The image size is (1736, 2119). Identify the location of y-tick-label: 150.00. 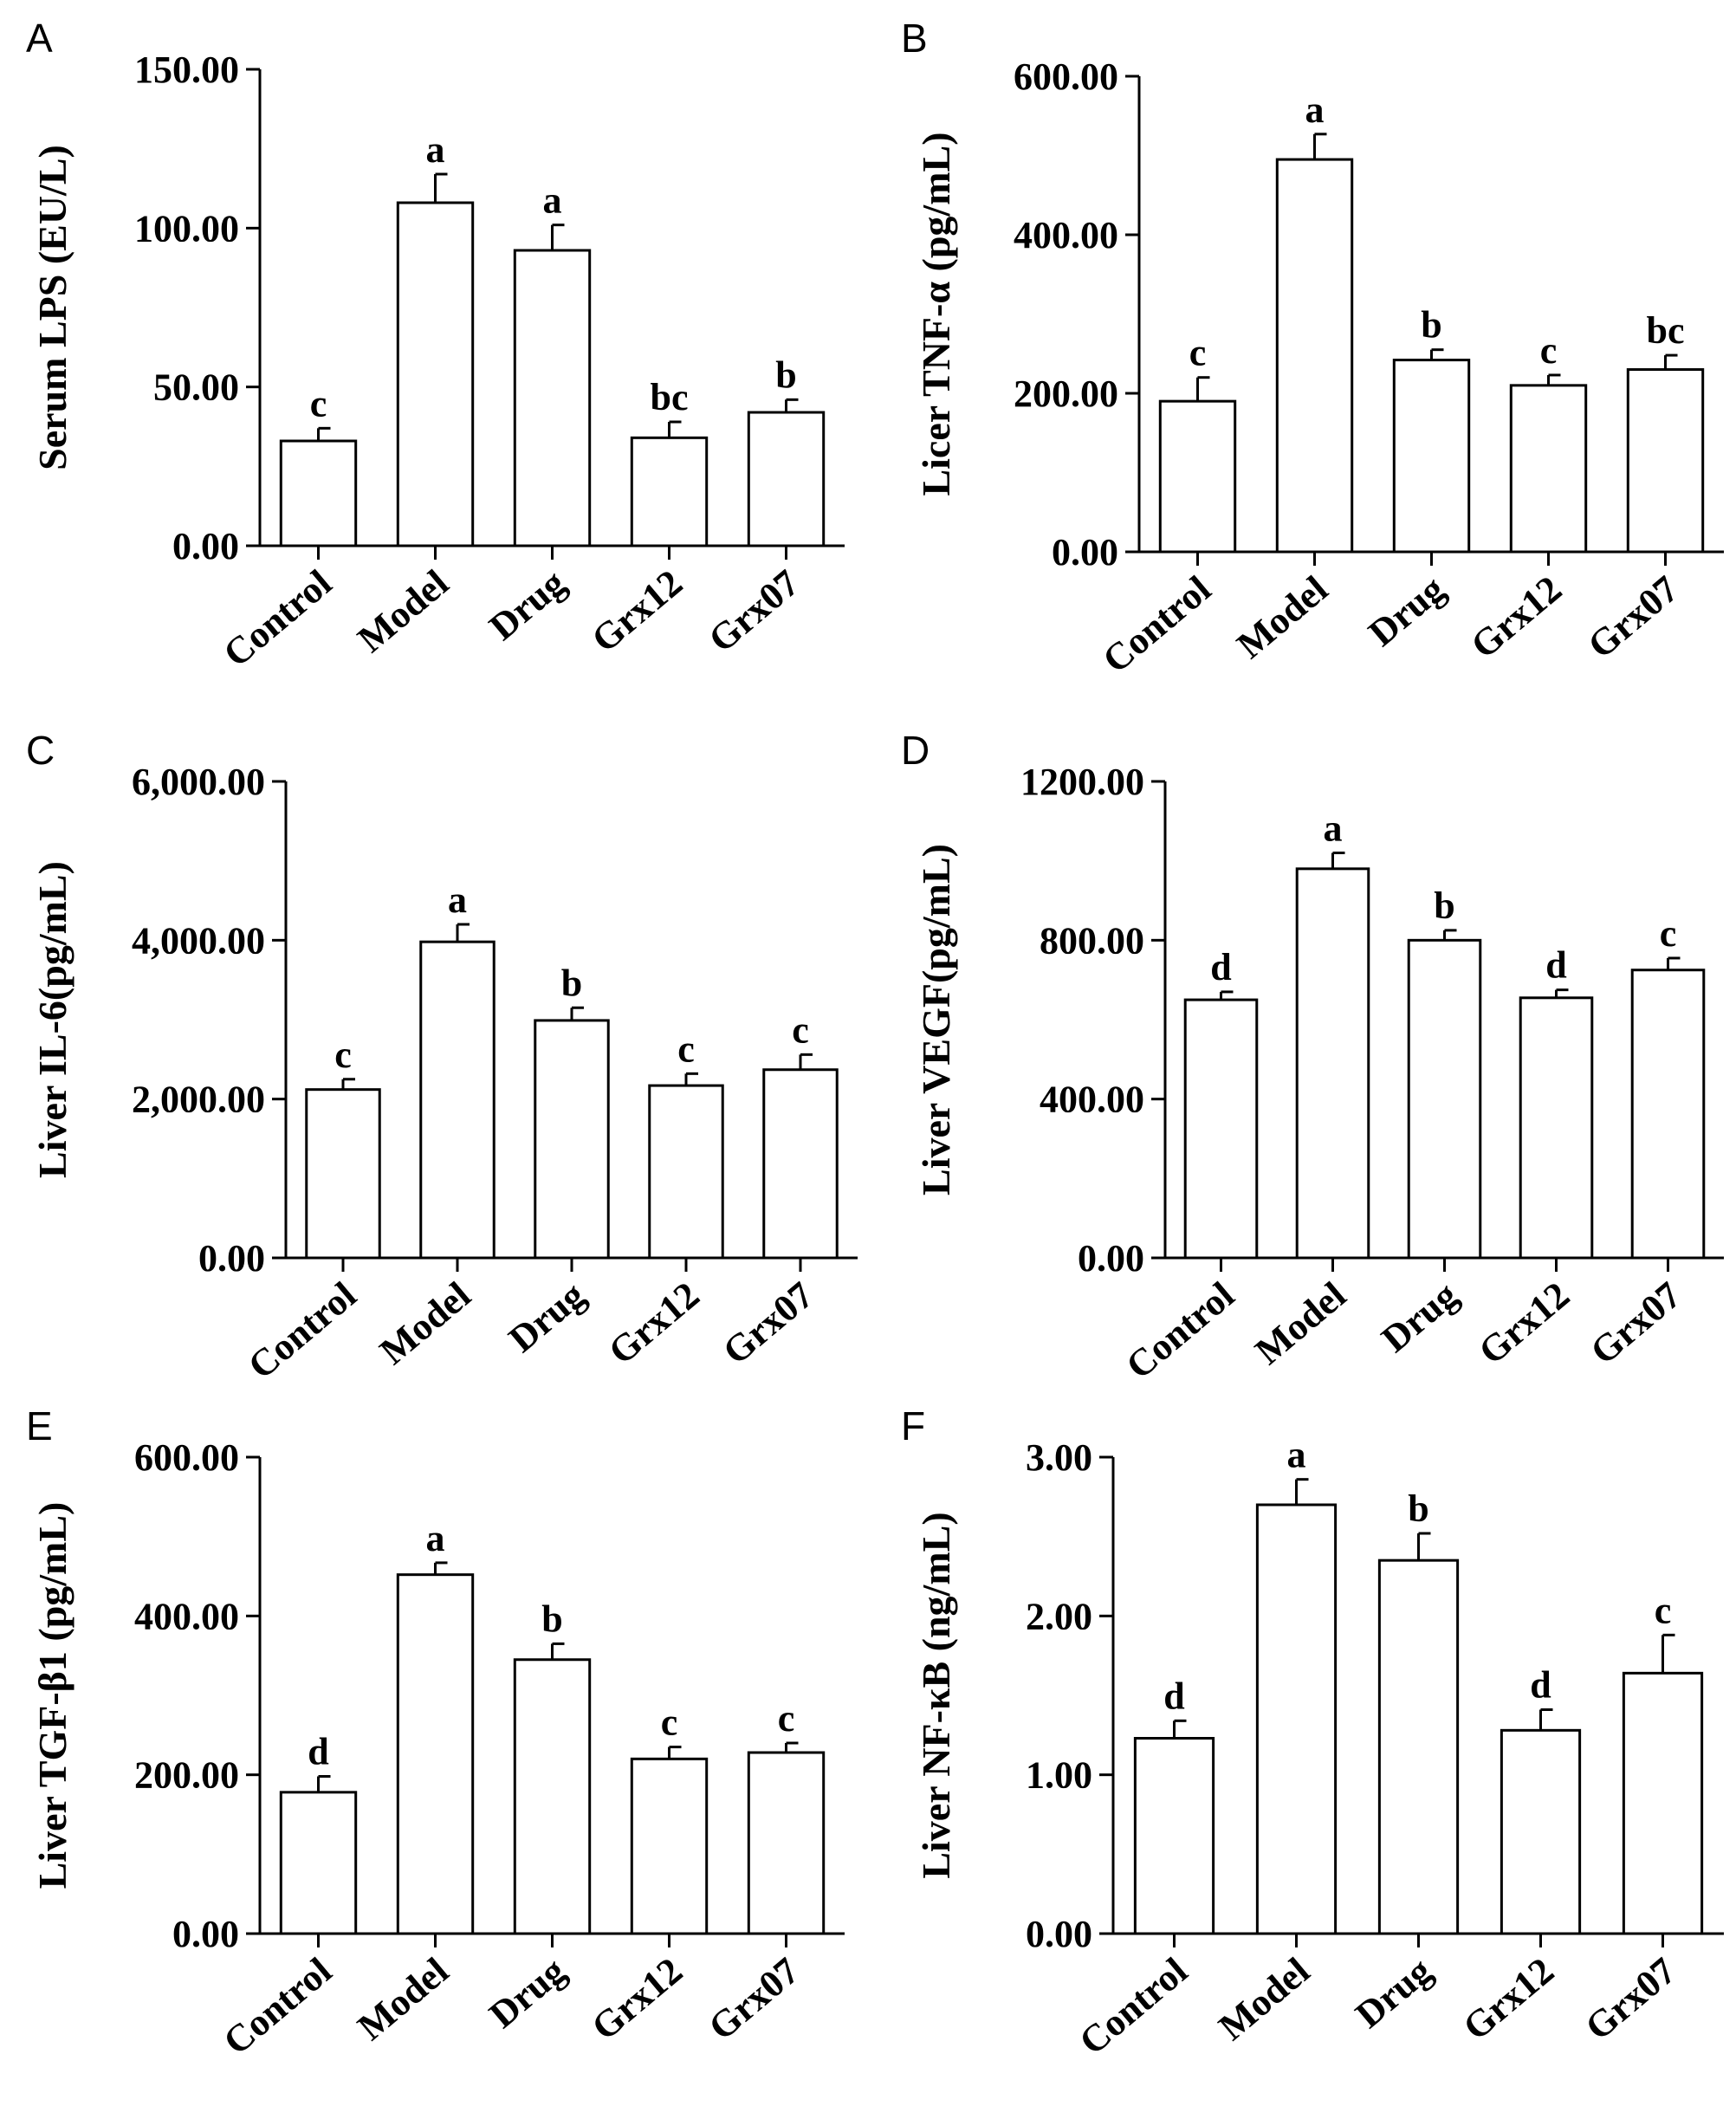
(186, 70).